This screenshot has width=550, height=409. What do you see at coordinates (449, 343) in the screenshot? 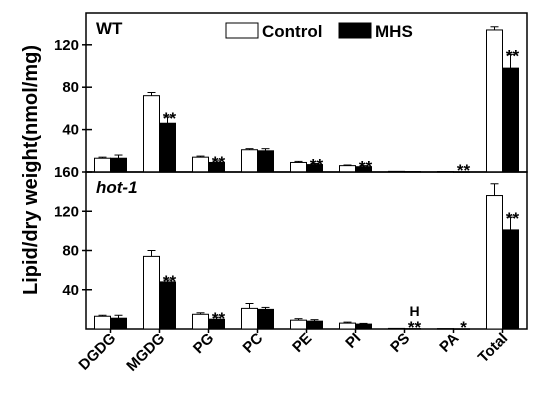
I see `x-category-label: PA` at bounding box center [449, 343].